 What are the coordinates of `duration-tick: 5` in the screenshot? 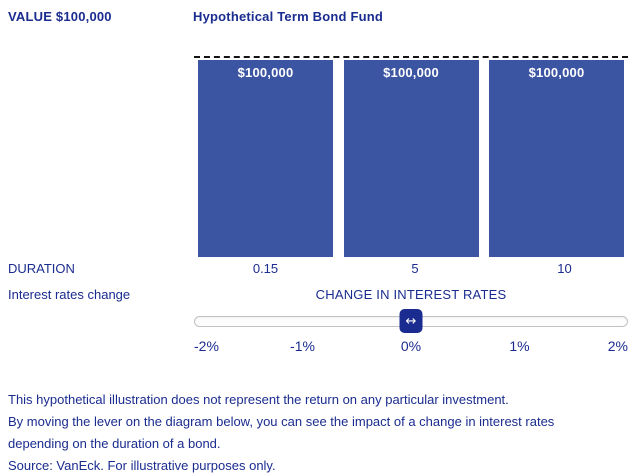 It's located at (415, 268).